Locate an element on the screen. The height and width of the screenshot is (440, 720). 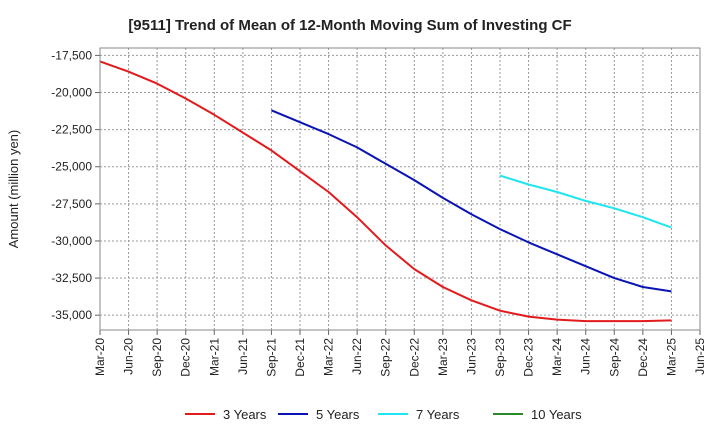
x-tick-label: Sep-22 is located at coordinates (386, 357).